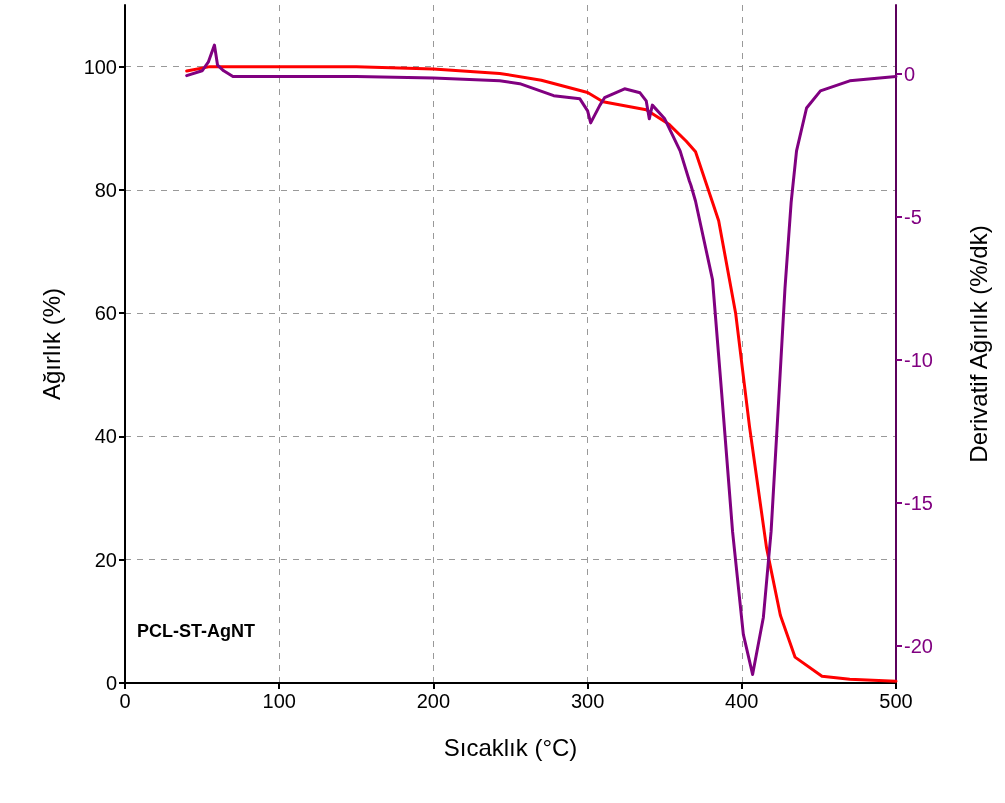 Image resolution: width=1005 pixels, height=803 pixels. What do you see at coordinates (896, 701) in the screenshot?
I see `x-tick-label: 500` at bounding box center [896, 701].